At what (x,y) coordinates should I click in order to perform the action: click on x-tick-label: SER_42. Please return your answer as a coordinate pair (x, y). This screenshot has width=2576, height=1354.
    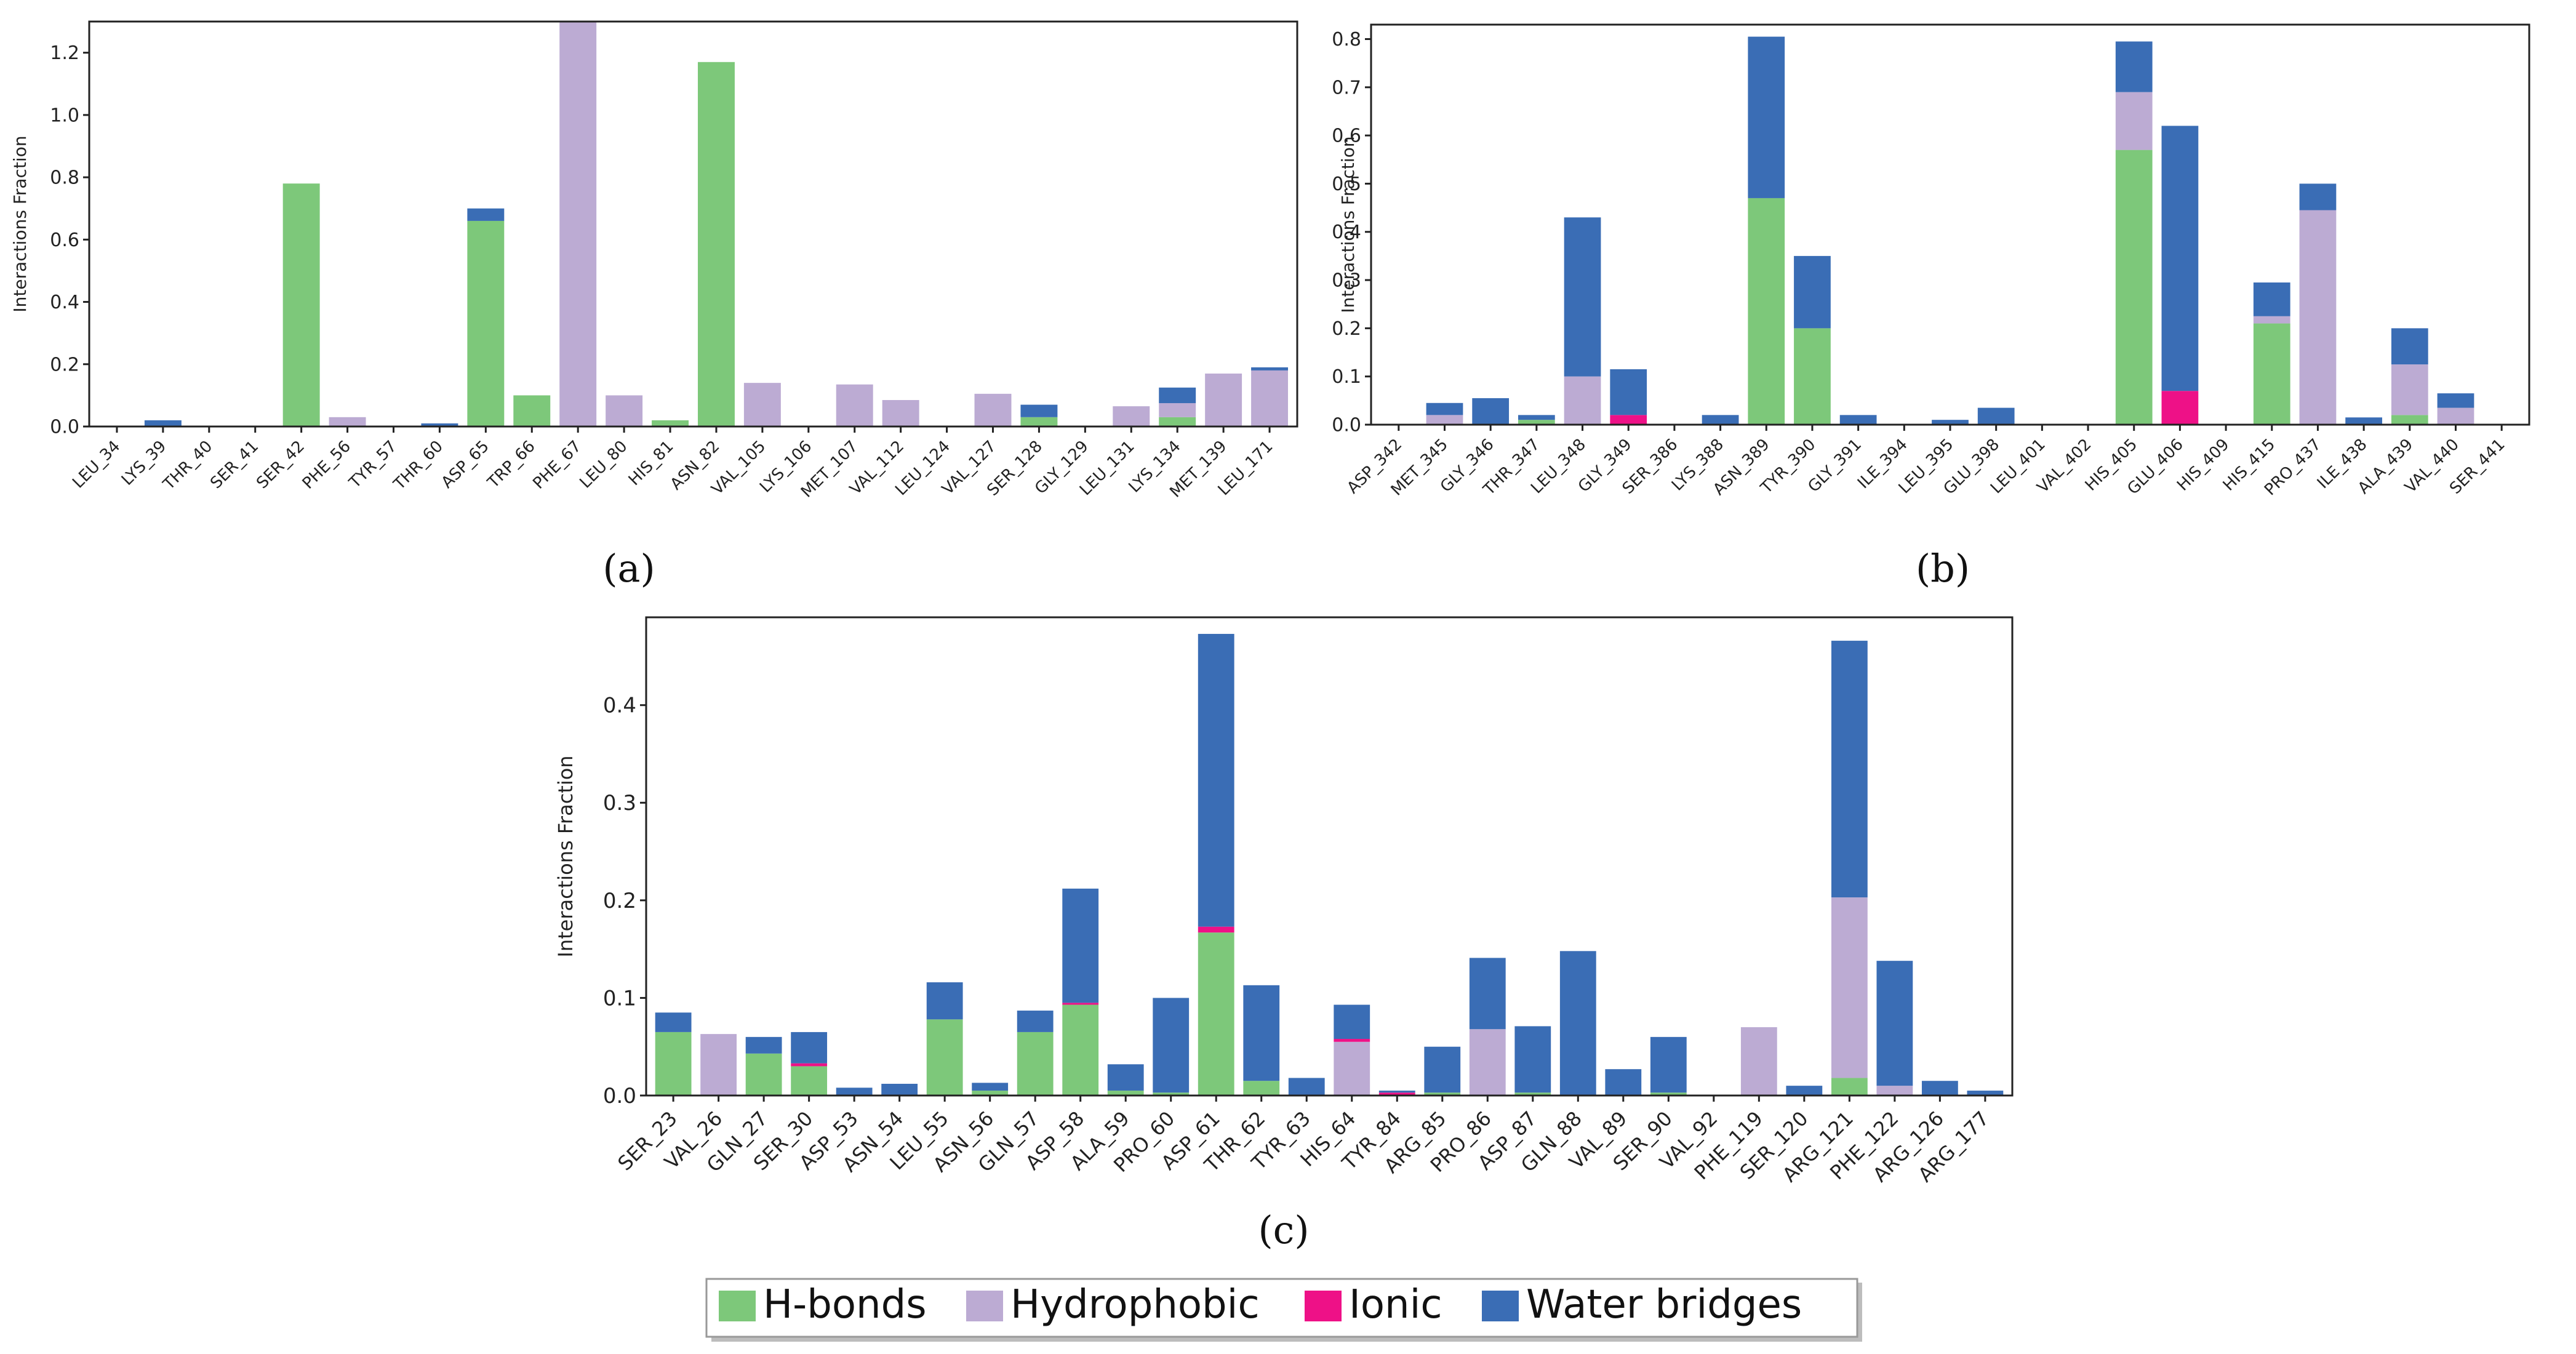
    Looking at the image, I should click on (280, 464).